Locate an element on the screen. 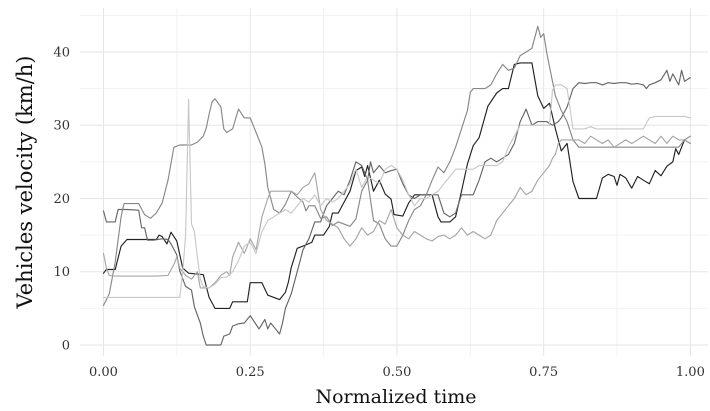  y-axis-ticks: 0 10 20 30 40 is located at coordinates (61, 199).